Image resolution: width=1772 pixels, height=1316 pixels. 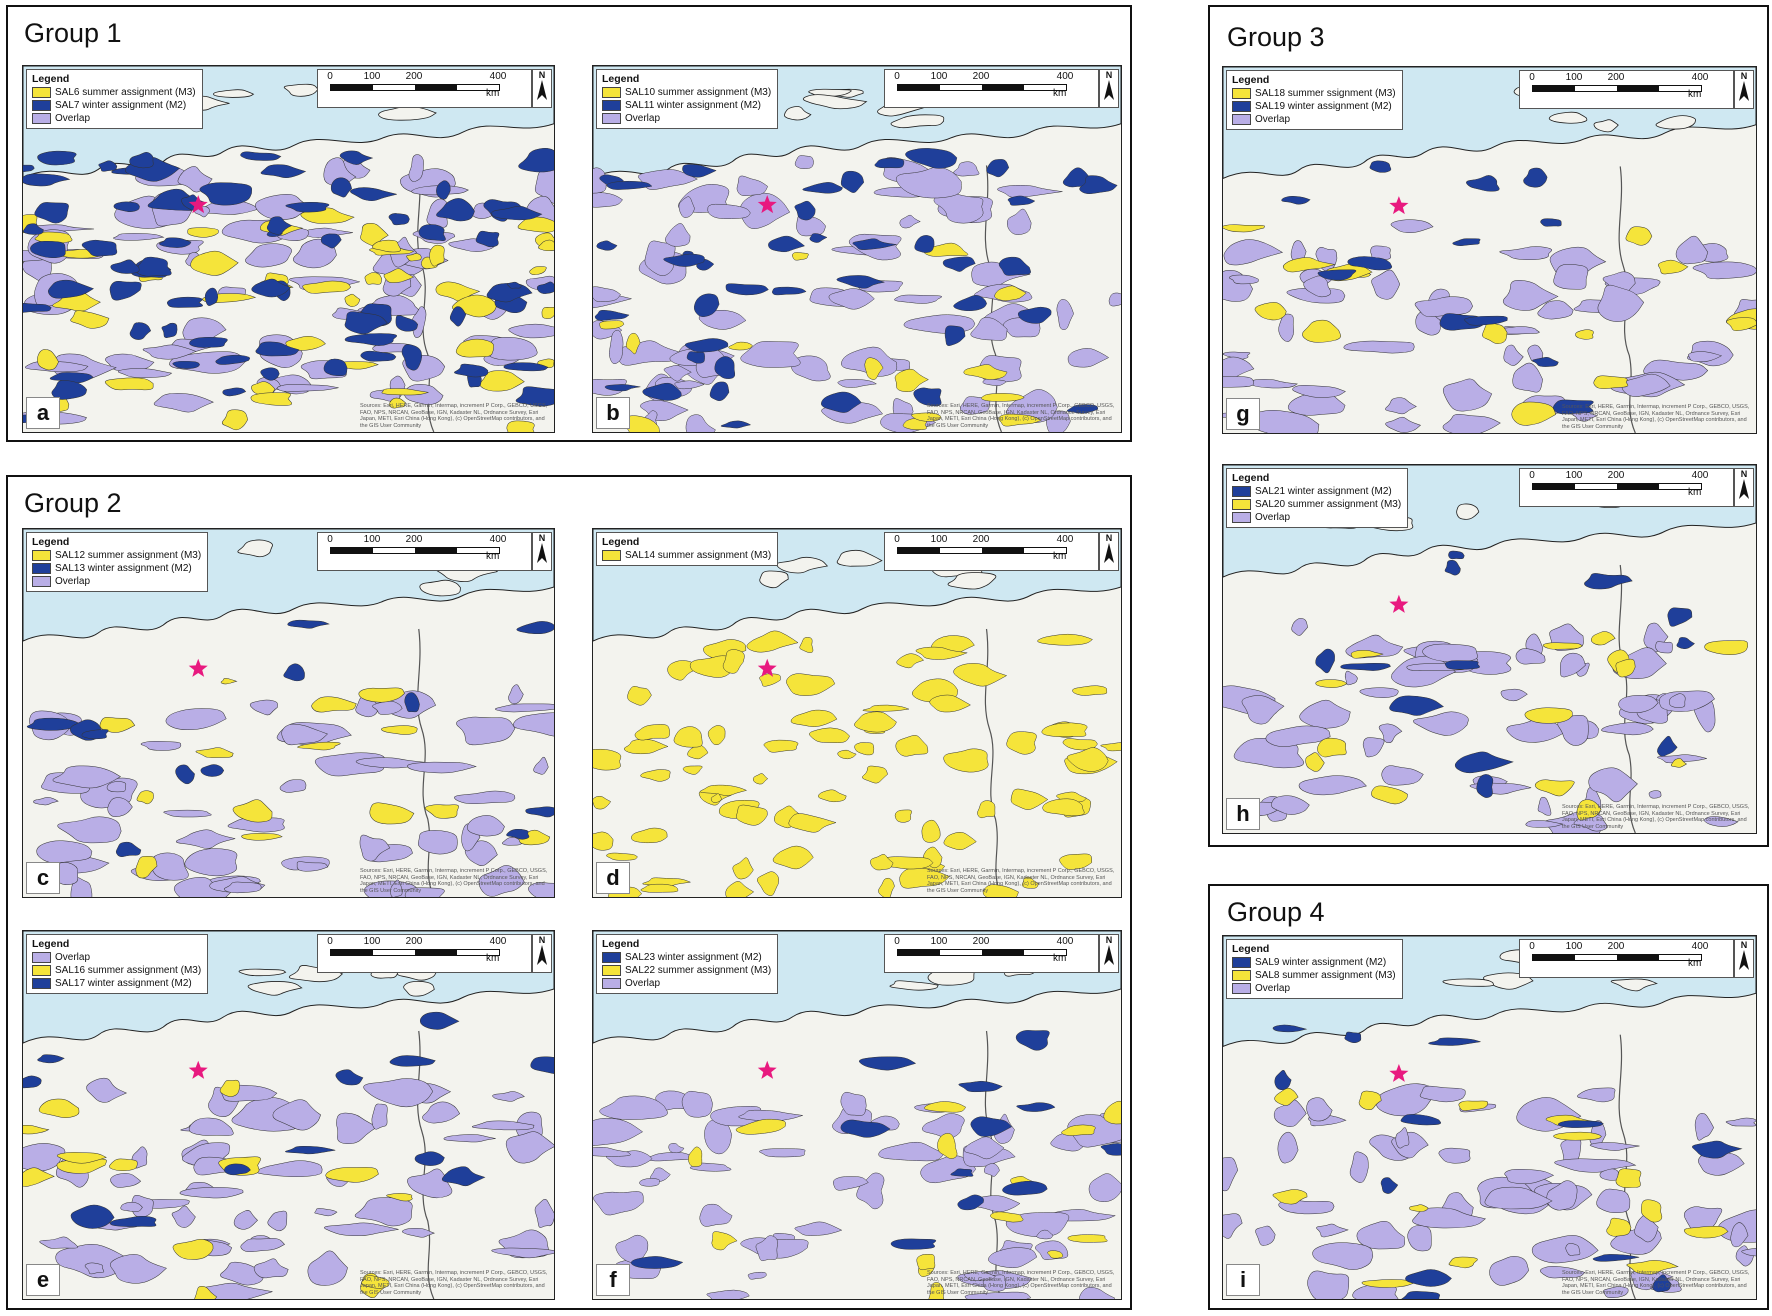 What do you see at coordinates (1314, 93) in the screenshot?
I see `legend-item: SAL18 summer ssignment (M3)` at bounding box center [1314, 93].